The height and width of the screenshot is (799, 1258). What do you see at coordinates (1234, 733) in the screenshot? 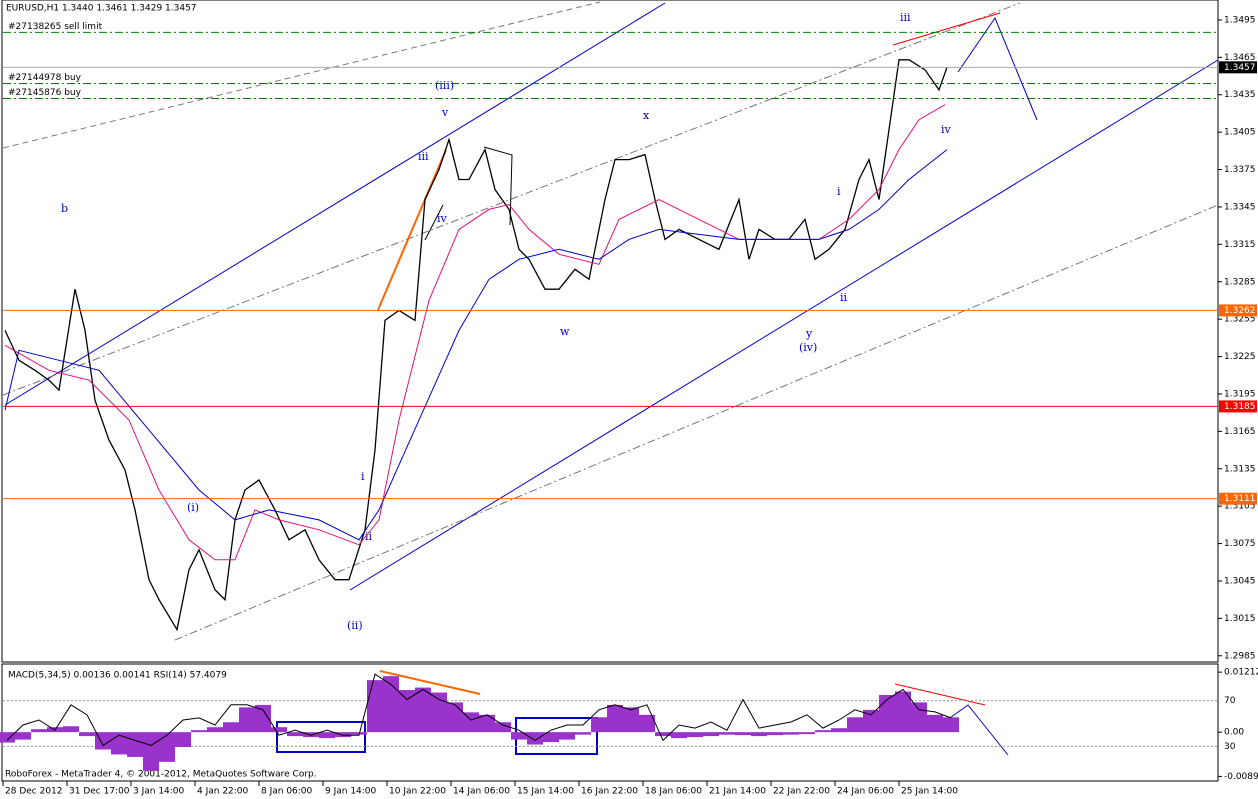
I see `y-tick-label: 0.00` at bounding box center [1234, 733].